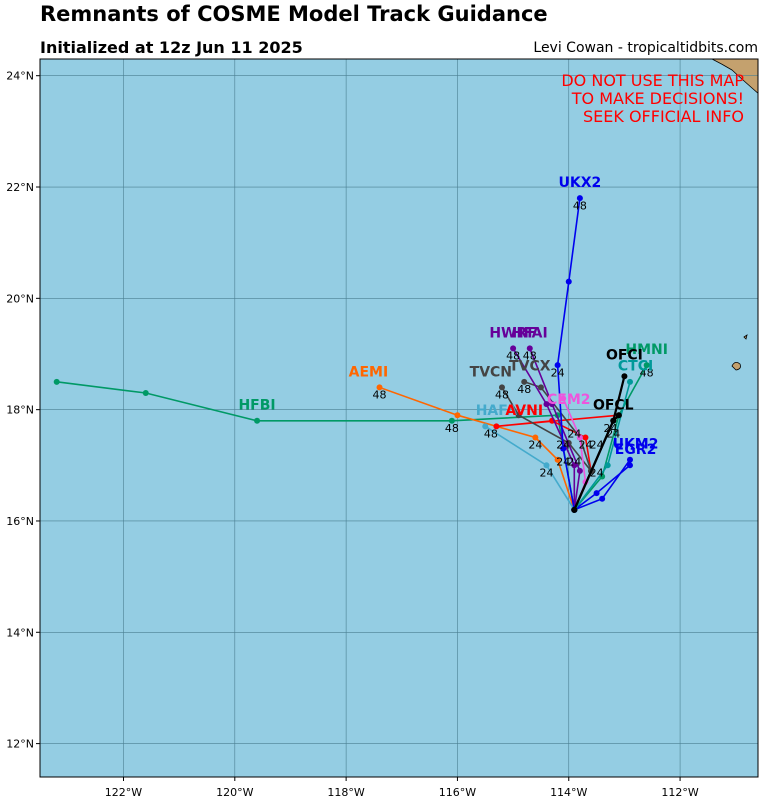  I want to click on lat-tick-label: 12°N, so click(20, 744).